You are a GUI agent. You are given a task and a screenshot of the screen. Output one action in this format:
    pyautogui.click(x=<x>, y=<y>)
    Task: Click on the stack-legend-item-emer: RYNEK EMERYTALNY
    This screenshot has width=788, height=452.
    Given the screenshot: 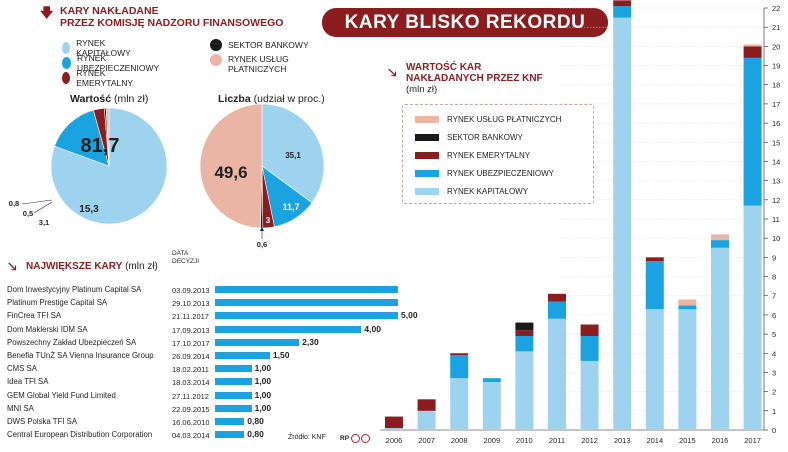 What is the action you would take?
    pyautogui.click(x=472, y=155)
    